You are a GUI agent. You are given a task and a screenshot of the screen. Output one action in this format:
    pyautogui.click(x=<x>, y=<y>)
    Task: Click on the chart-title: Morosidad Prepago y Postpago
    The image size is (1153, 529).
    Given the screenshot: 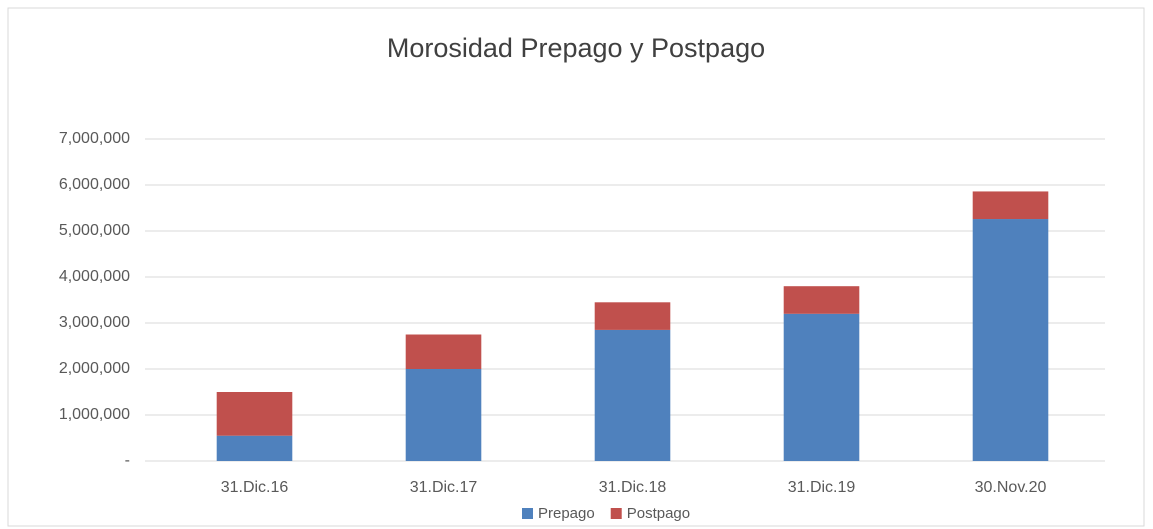 What is the action you would take?
    pyautogui.click(x=576, y=48)
    